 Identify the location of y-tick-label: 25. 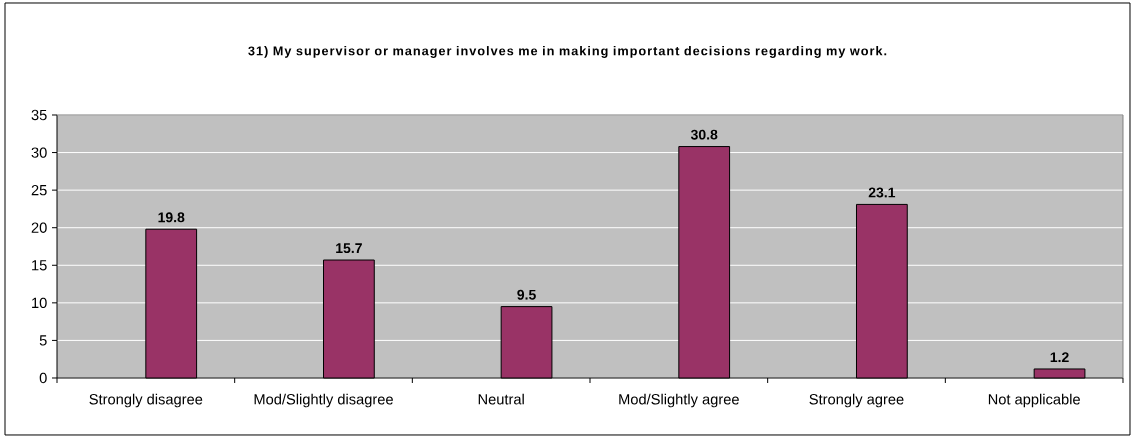
(39, 190).